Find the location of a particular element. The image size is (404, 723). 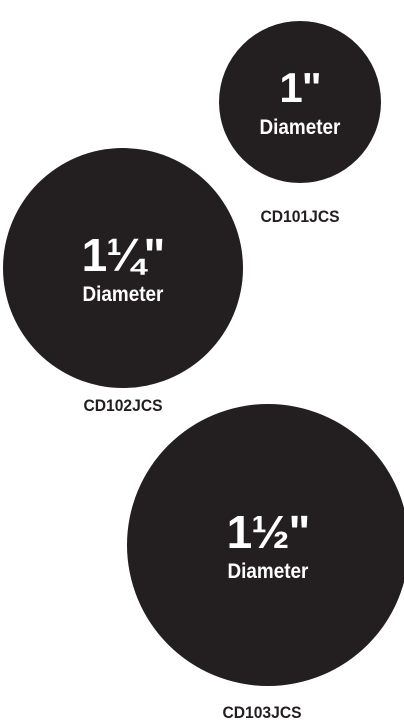

product-code: CD102JCS is located at coordinates (123, 405).